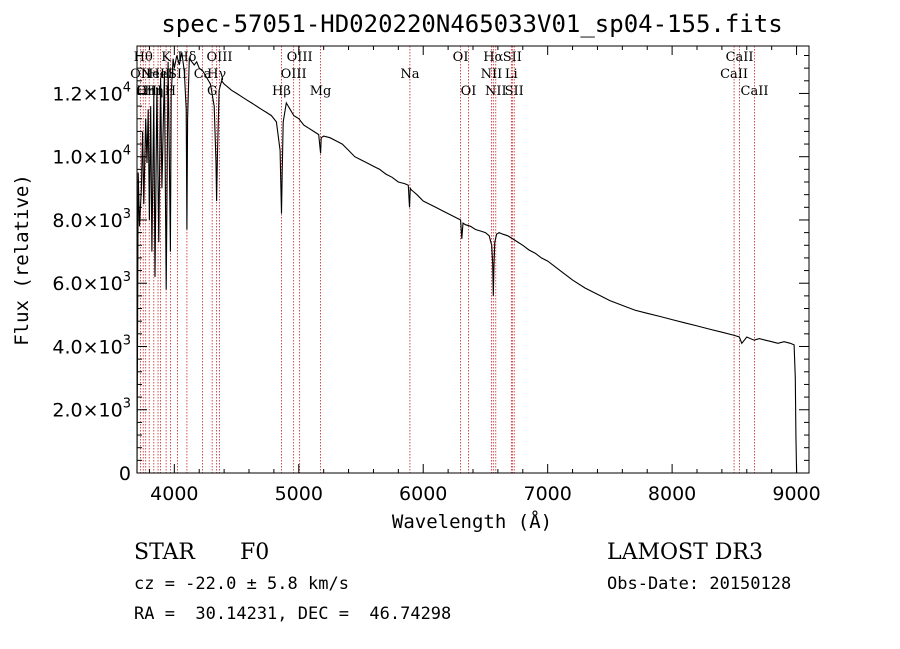  What do you see at coordinates (87, 94) in the screenshot?
I see `y-tick-mantissa: 1.2×10` at bounding box center [87, 94].